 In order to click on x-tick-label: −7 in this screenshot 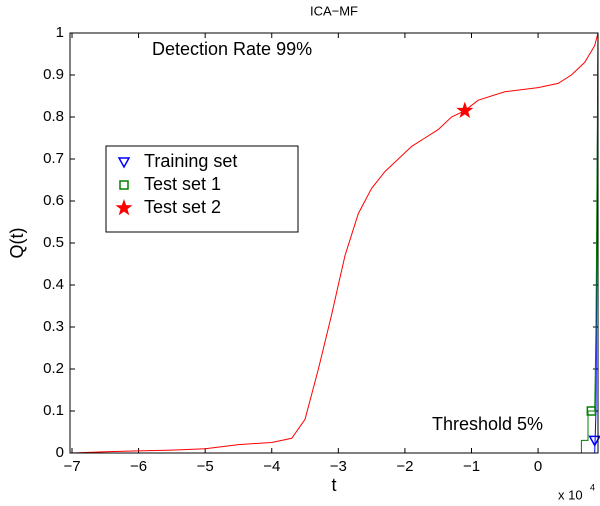, I will do `click(71, 466)`.